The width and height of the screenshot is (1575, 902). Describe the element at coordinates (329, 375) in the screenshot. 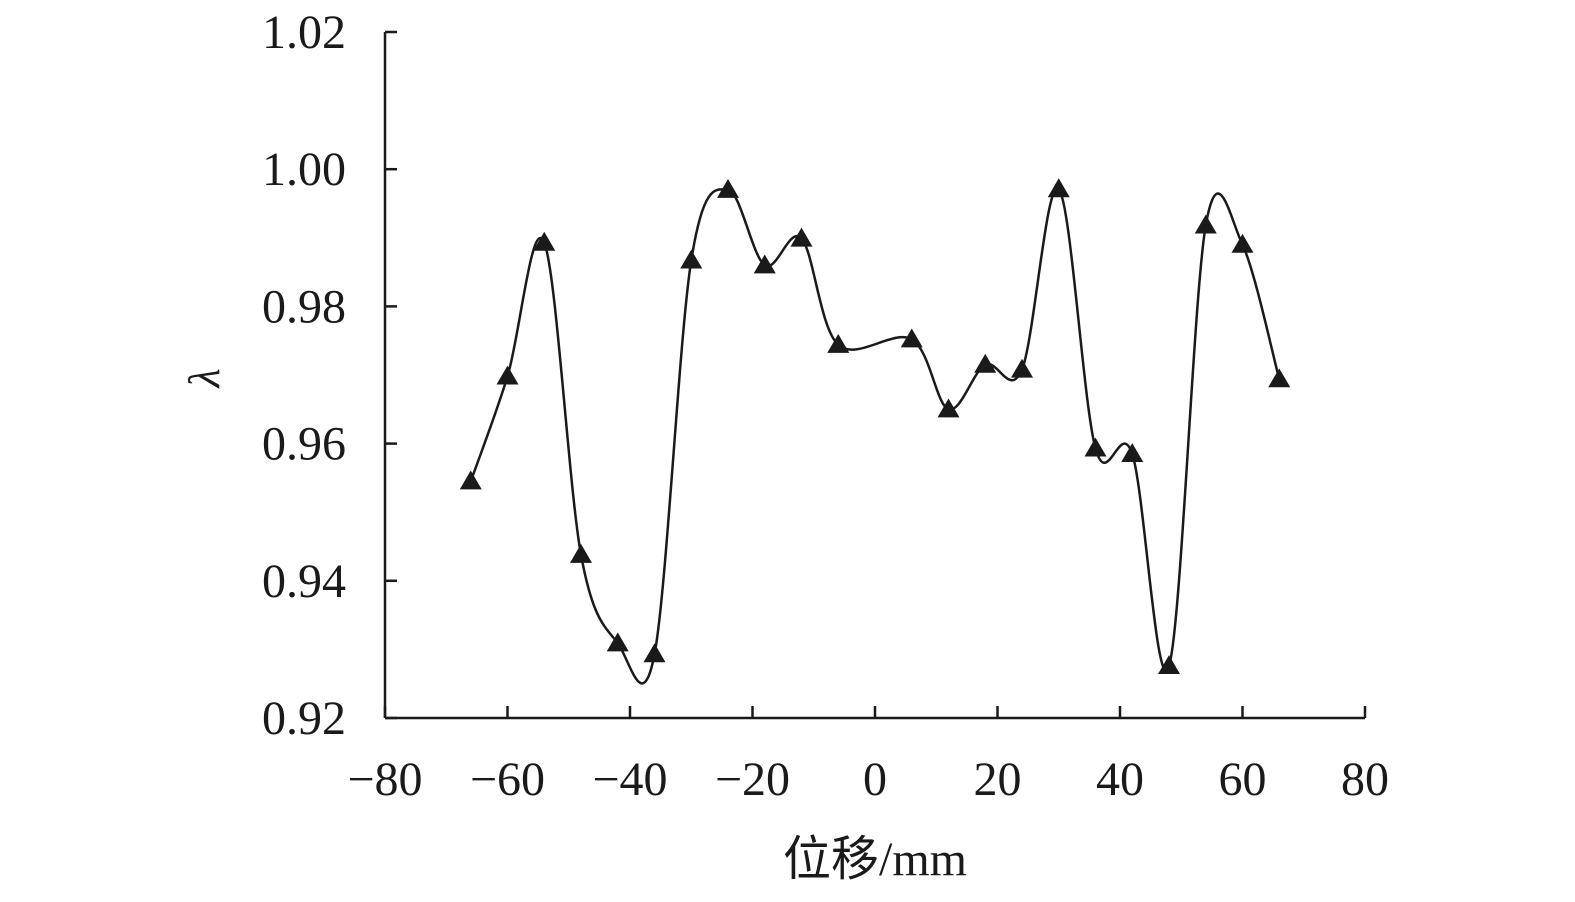

I see `y-axis-ticks: 0.92 0.94 0.96 0.98 1.00 1.02` at that location.